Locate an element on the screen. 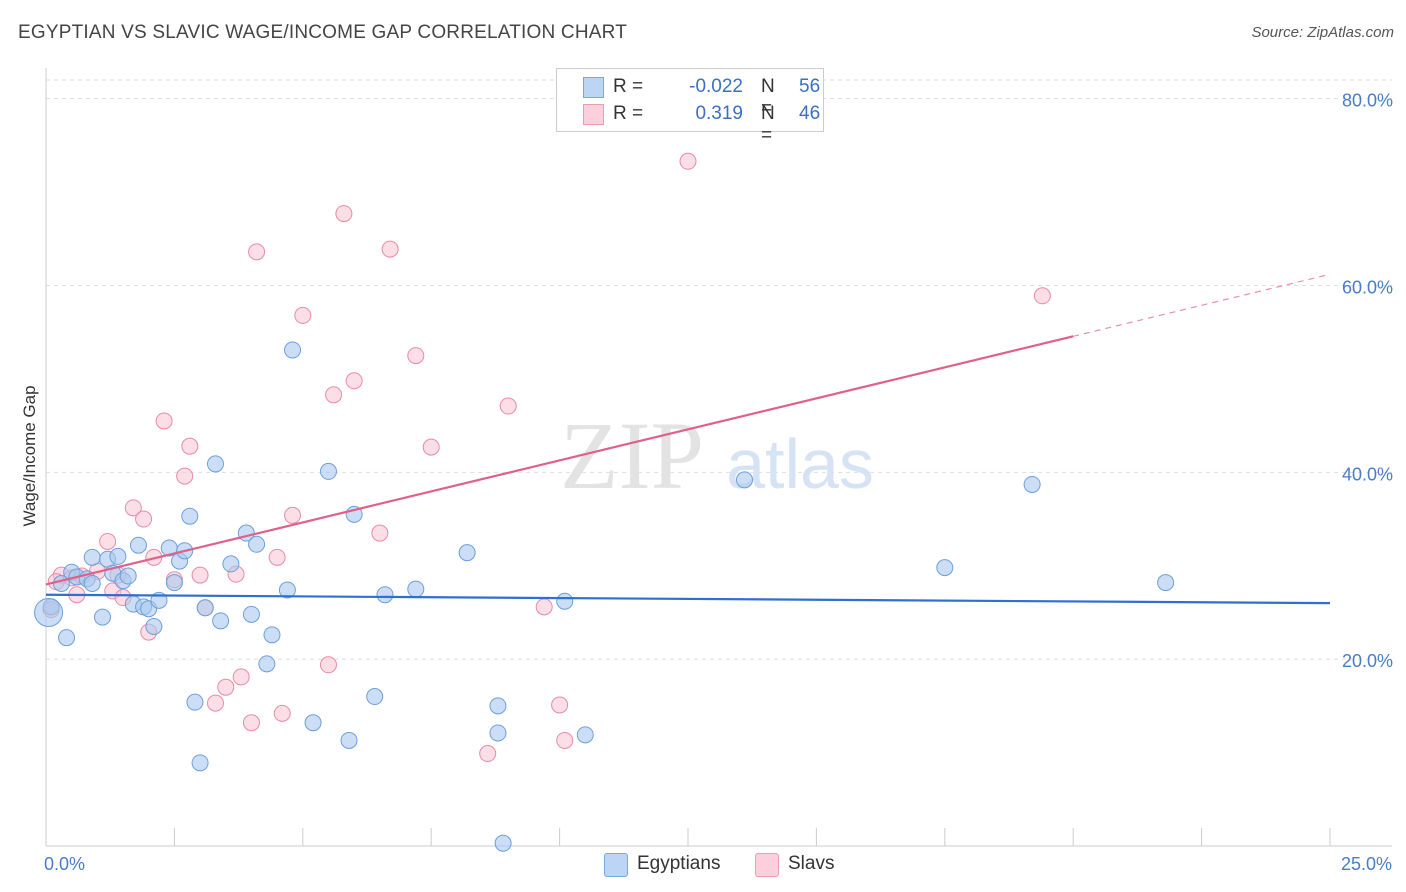  egyptians-legend-swatch is located at coordinates (616, 865).